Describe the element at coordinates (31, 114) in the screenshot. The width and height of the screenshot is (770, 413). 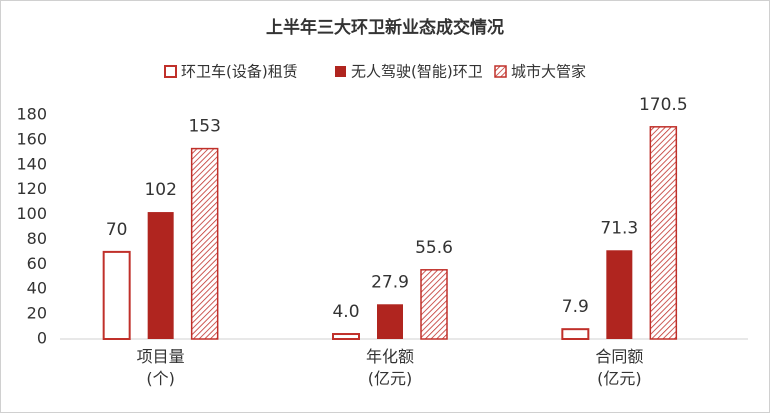
I see `y-tick-label: 180` at that location.